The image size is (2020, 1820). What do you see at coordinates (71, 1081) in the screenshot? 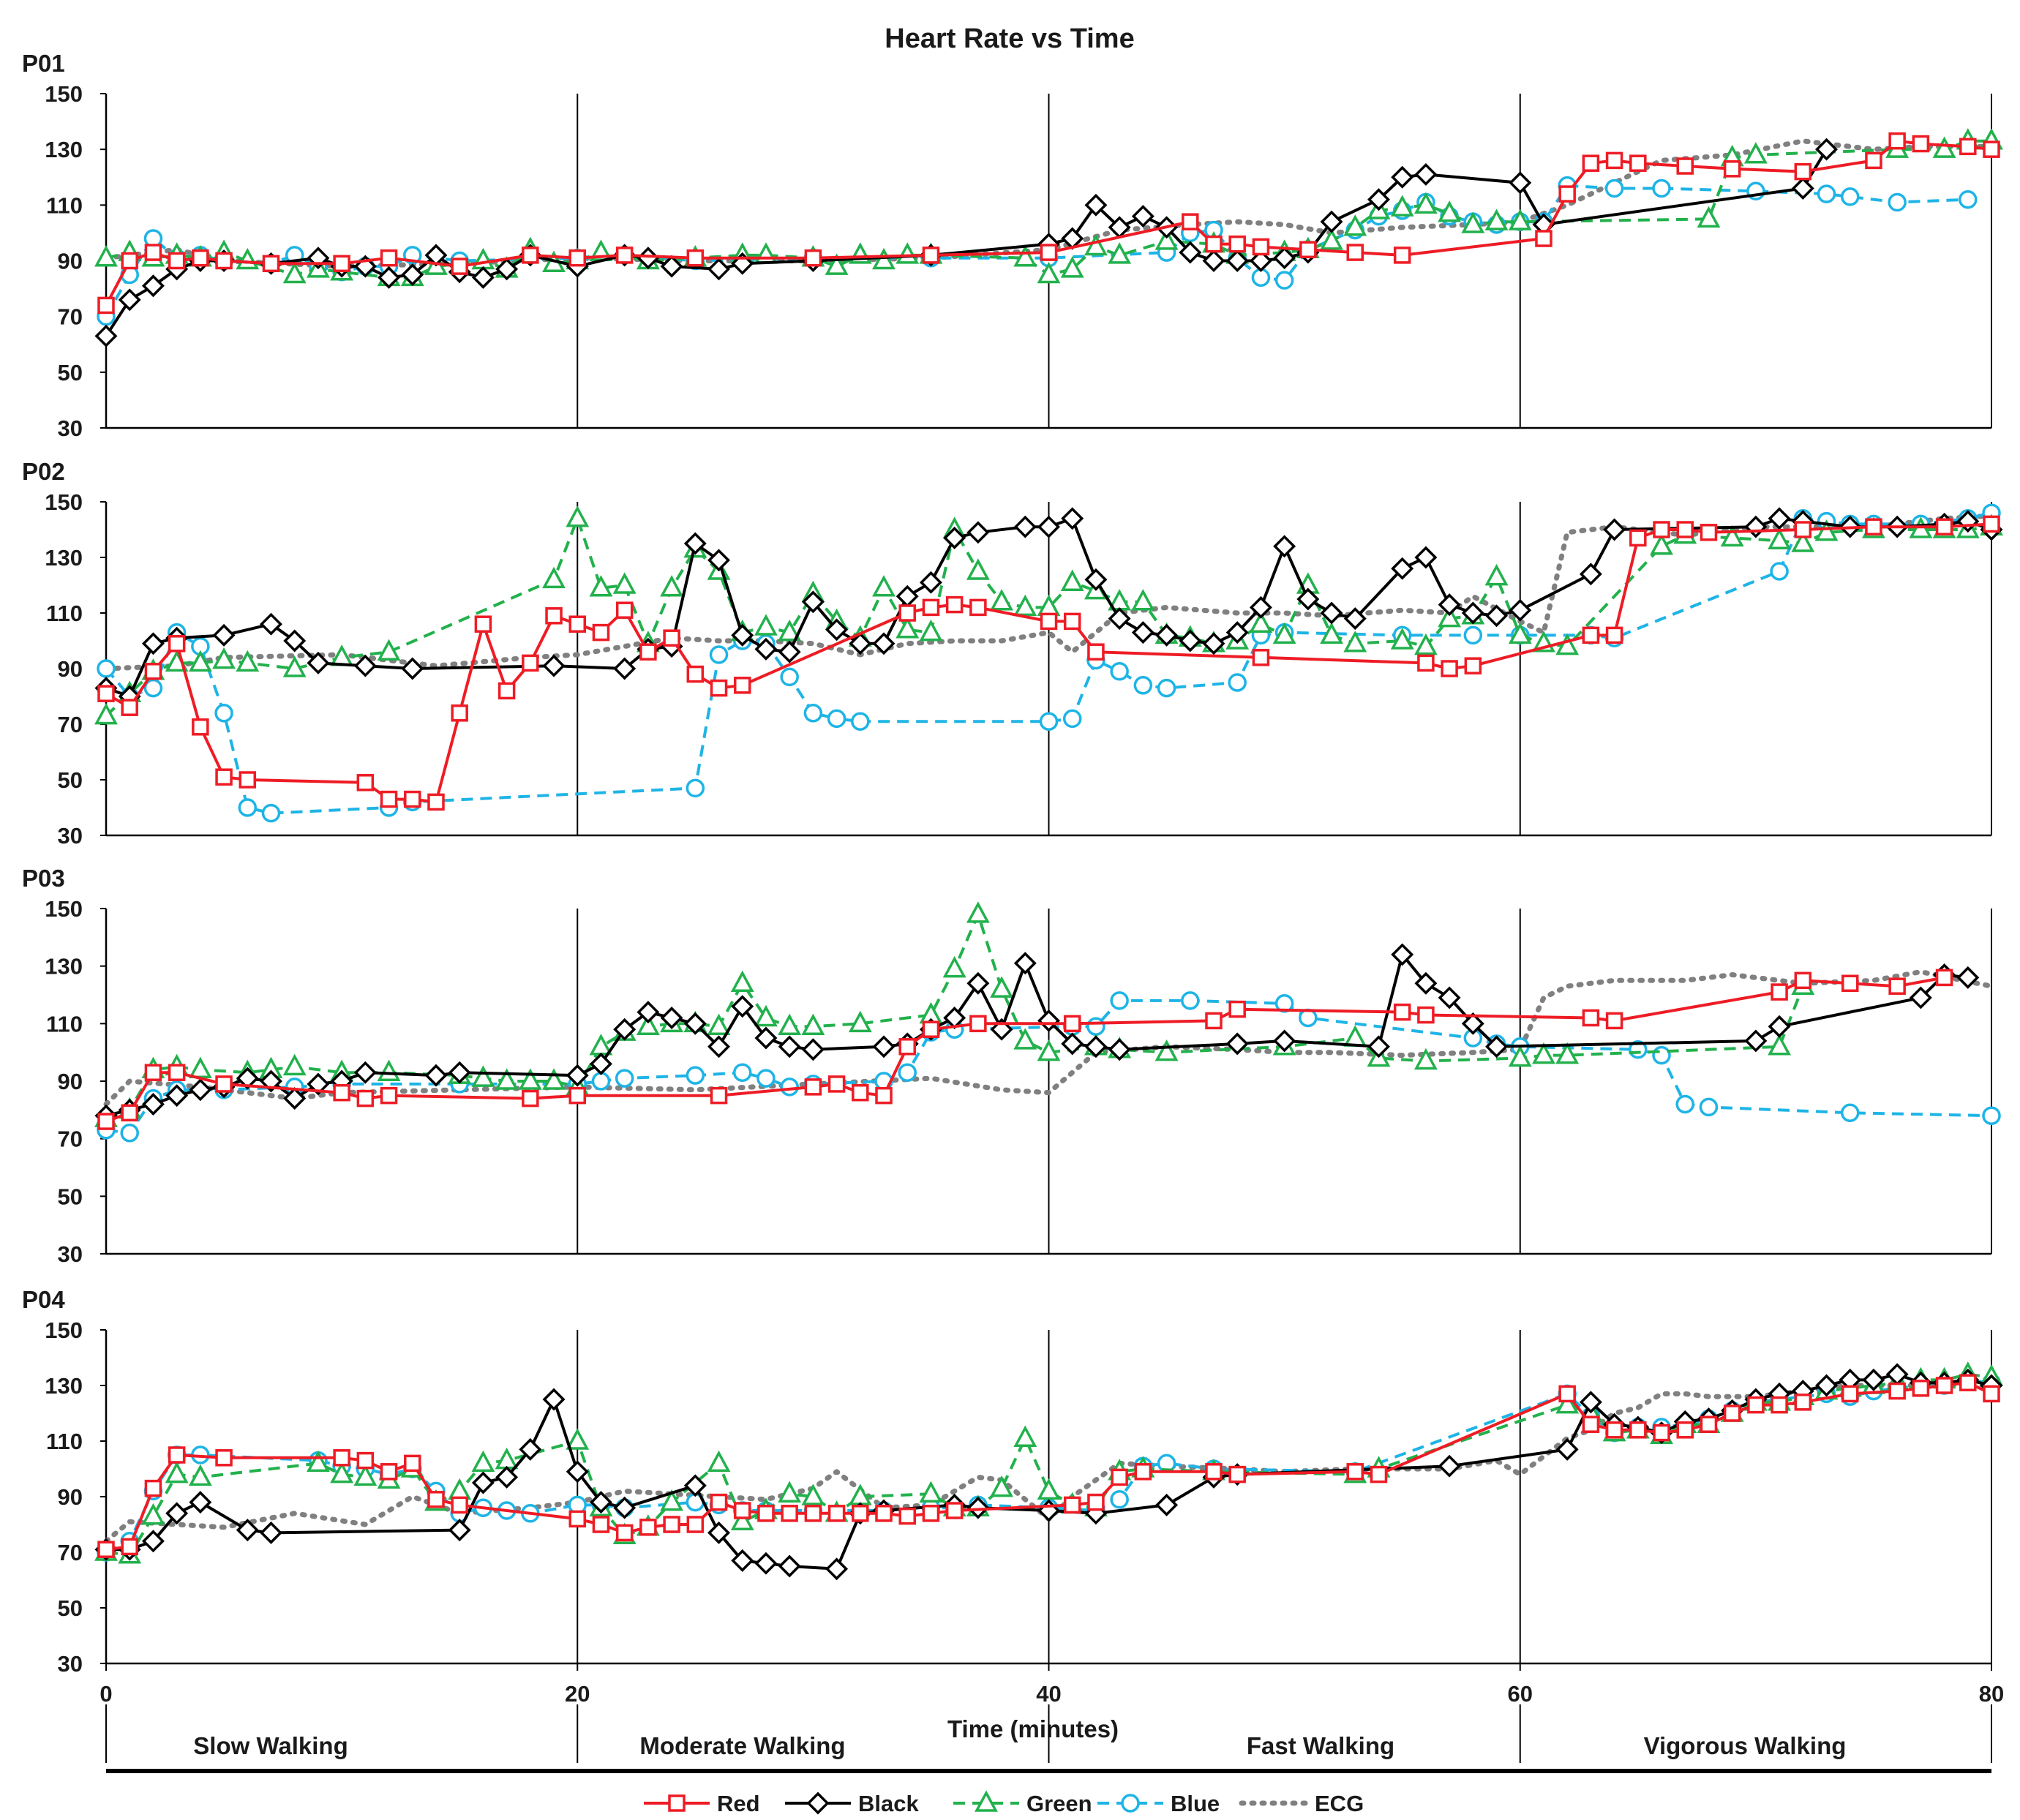
I see `y-tick-label-p03-90: 90` at bounding box center [71, 1081].